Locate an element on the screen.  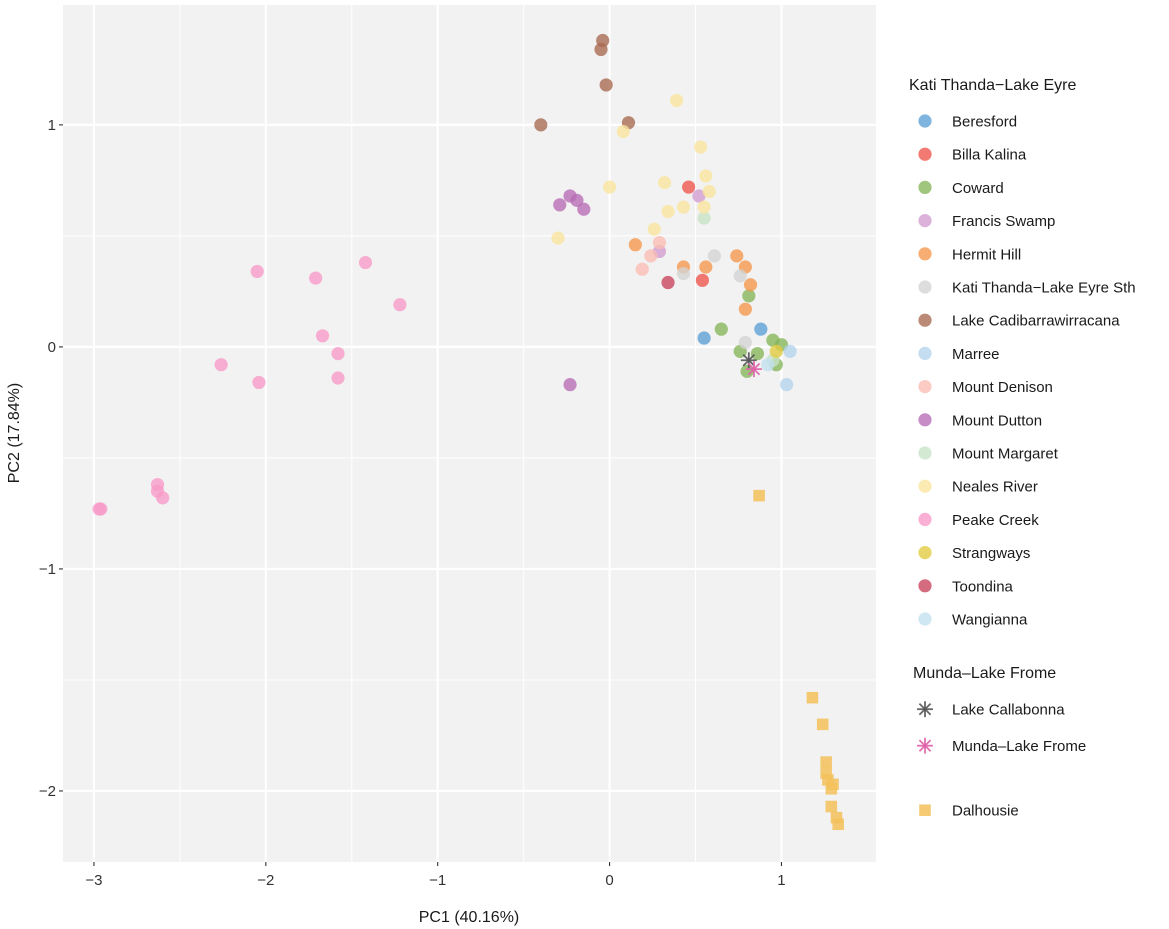
legend-key-billa-kalina is located at coordinates (925, 154).